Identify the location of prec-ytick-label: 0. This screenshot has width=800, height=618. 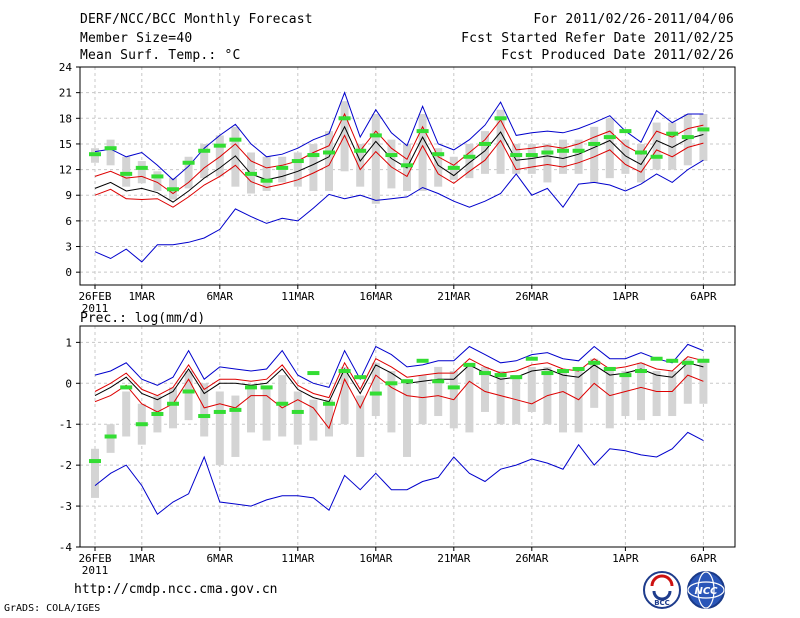
(68, 383).